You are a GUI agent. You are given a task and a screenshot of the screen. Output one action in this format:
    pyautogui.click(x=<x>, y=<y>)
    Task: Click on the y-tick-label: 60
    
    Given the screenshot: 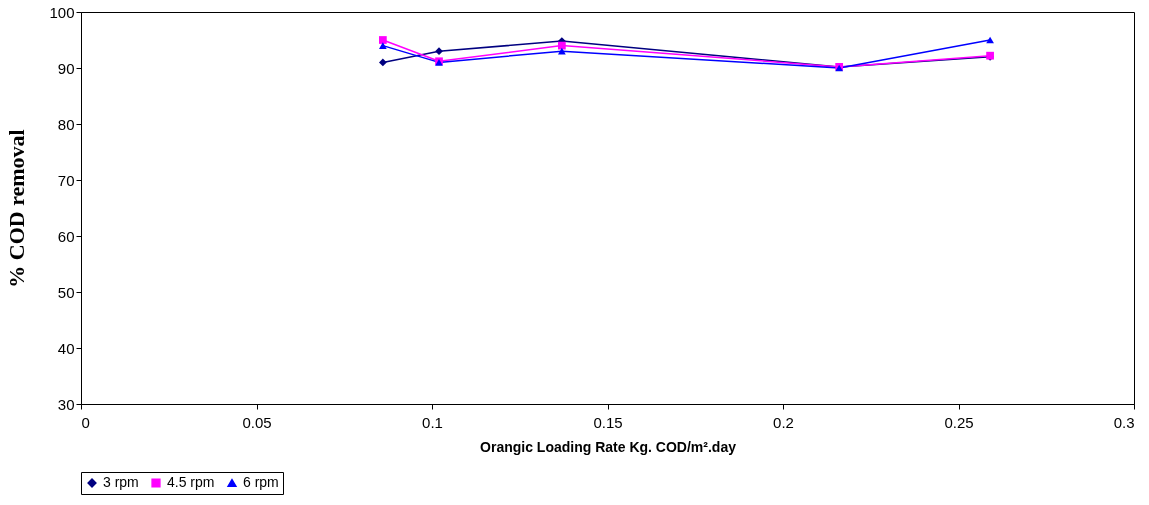 What is the action you would take?
    pyautogui.click(x=66, y=236)
    